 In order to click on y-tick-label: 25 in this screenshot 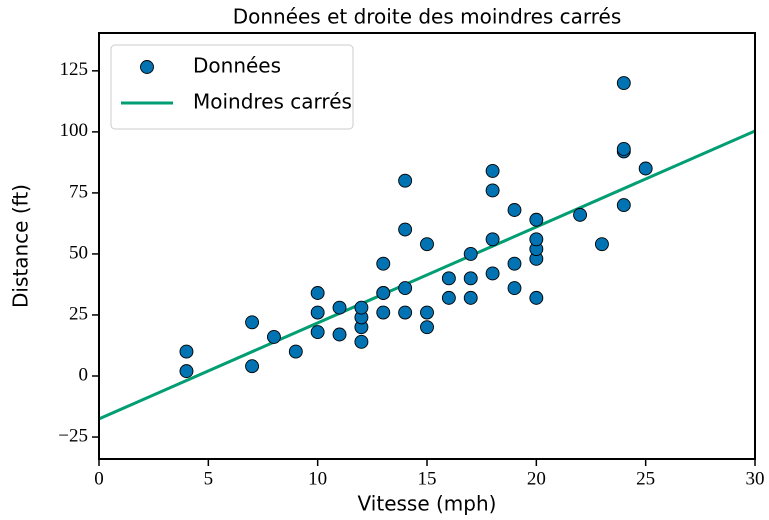, I will do `click(78, 313)`.